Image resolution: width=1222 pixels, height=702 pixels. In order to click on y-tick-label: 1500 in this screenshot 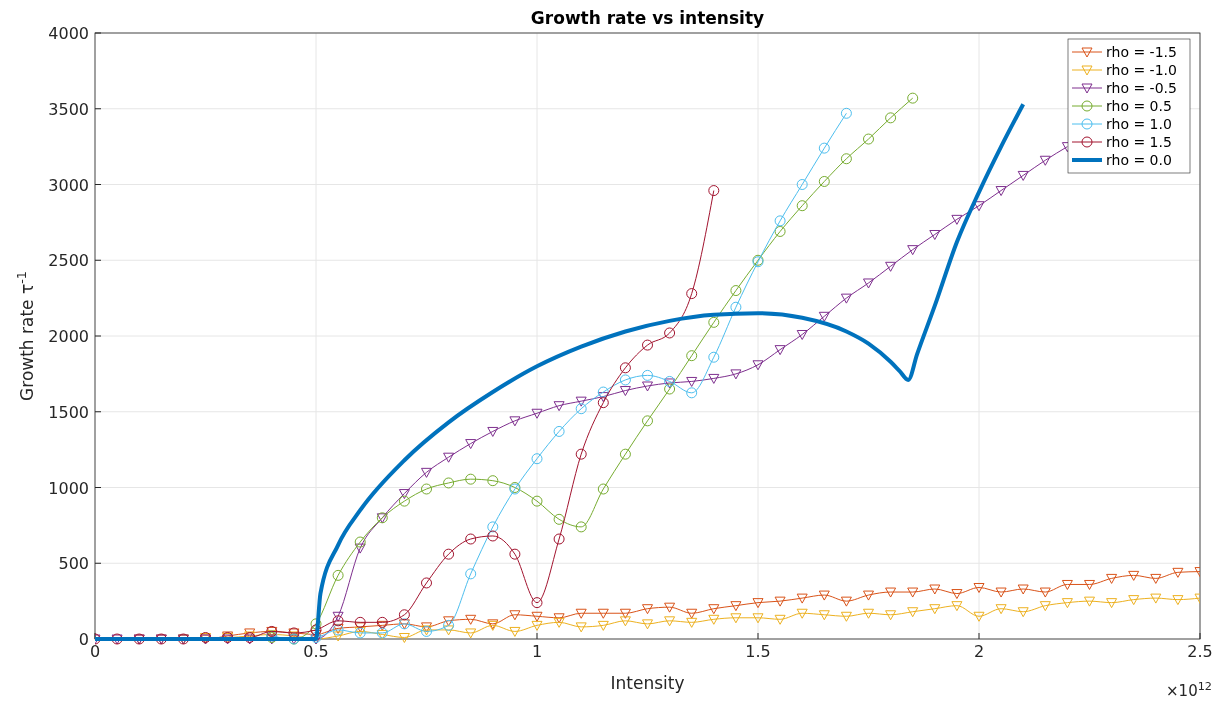, I will do `click(68, 412)`.